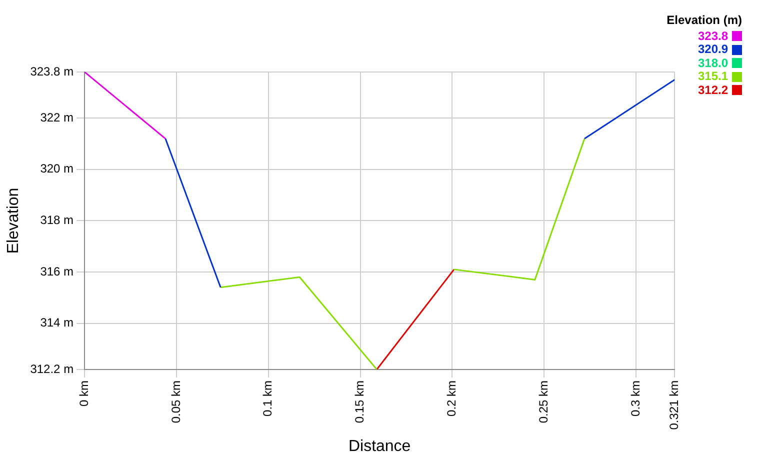 Image resolution: width=760 pixels, height=460 pixels. What do you see at coordinates (57, 323) in the screenshot?
I see `y-tick-label: 314 m` at bounding box center [57, 323].